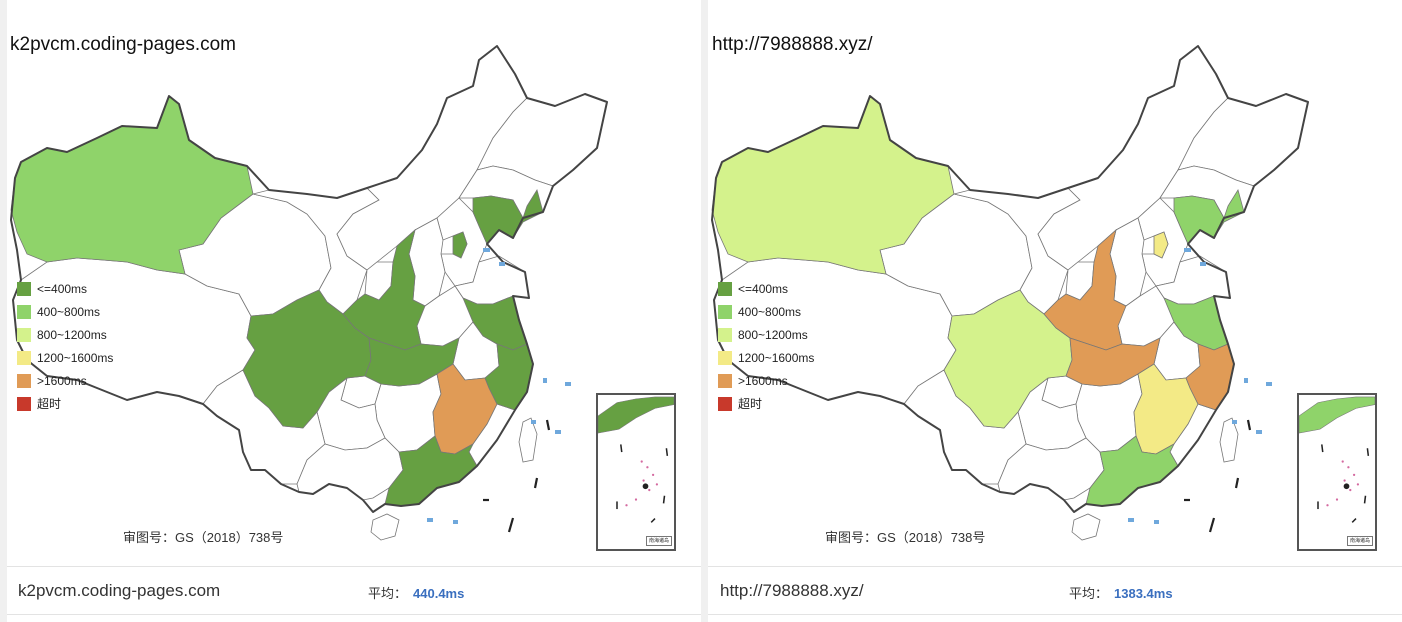 This screenshot has height=622, width=1402. I want to click on average-latency: 平均： 440.4ms, so click(416, 592).